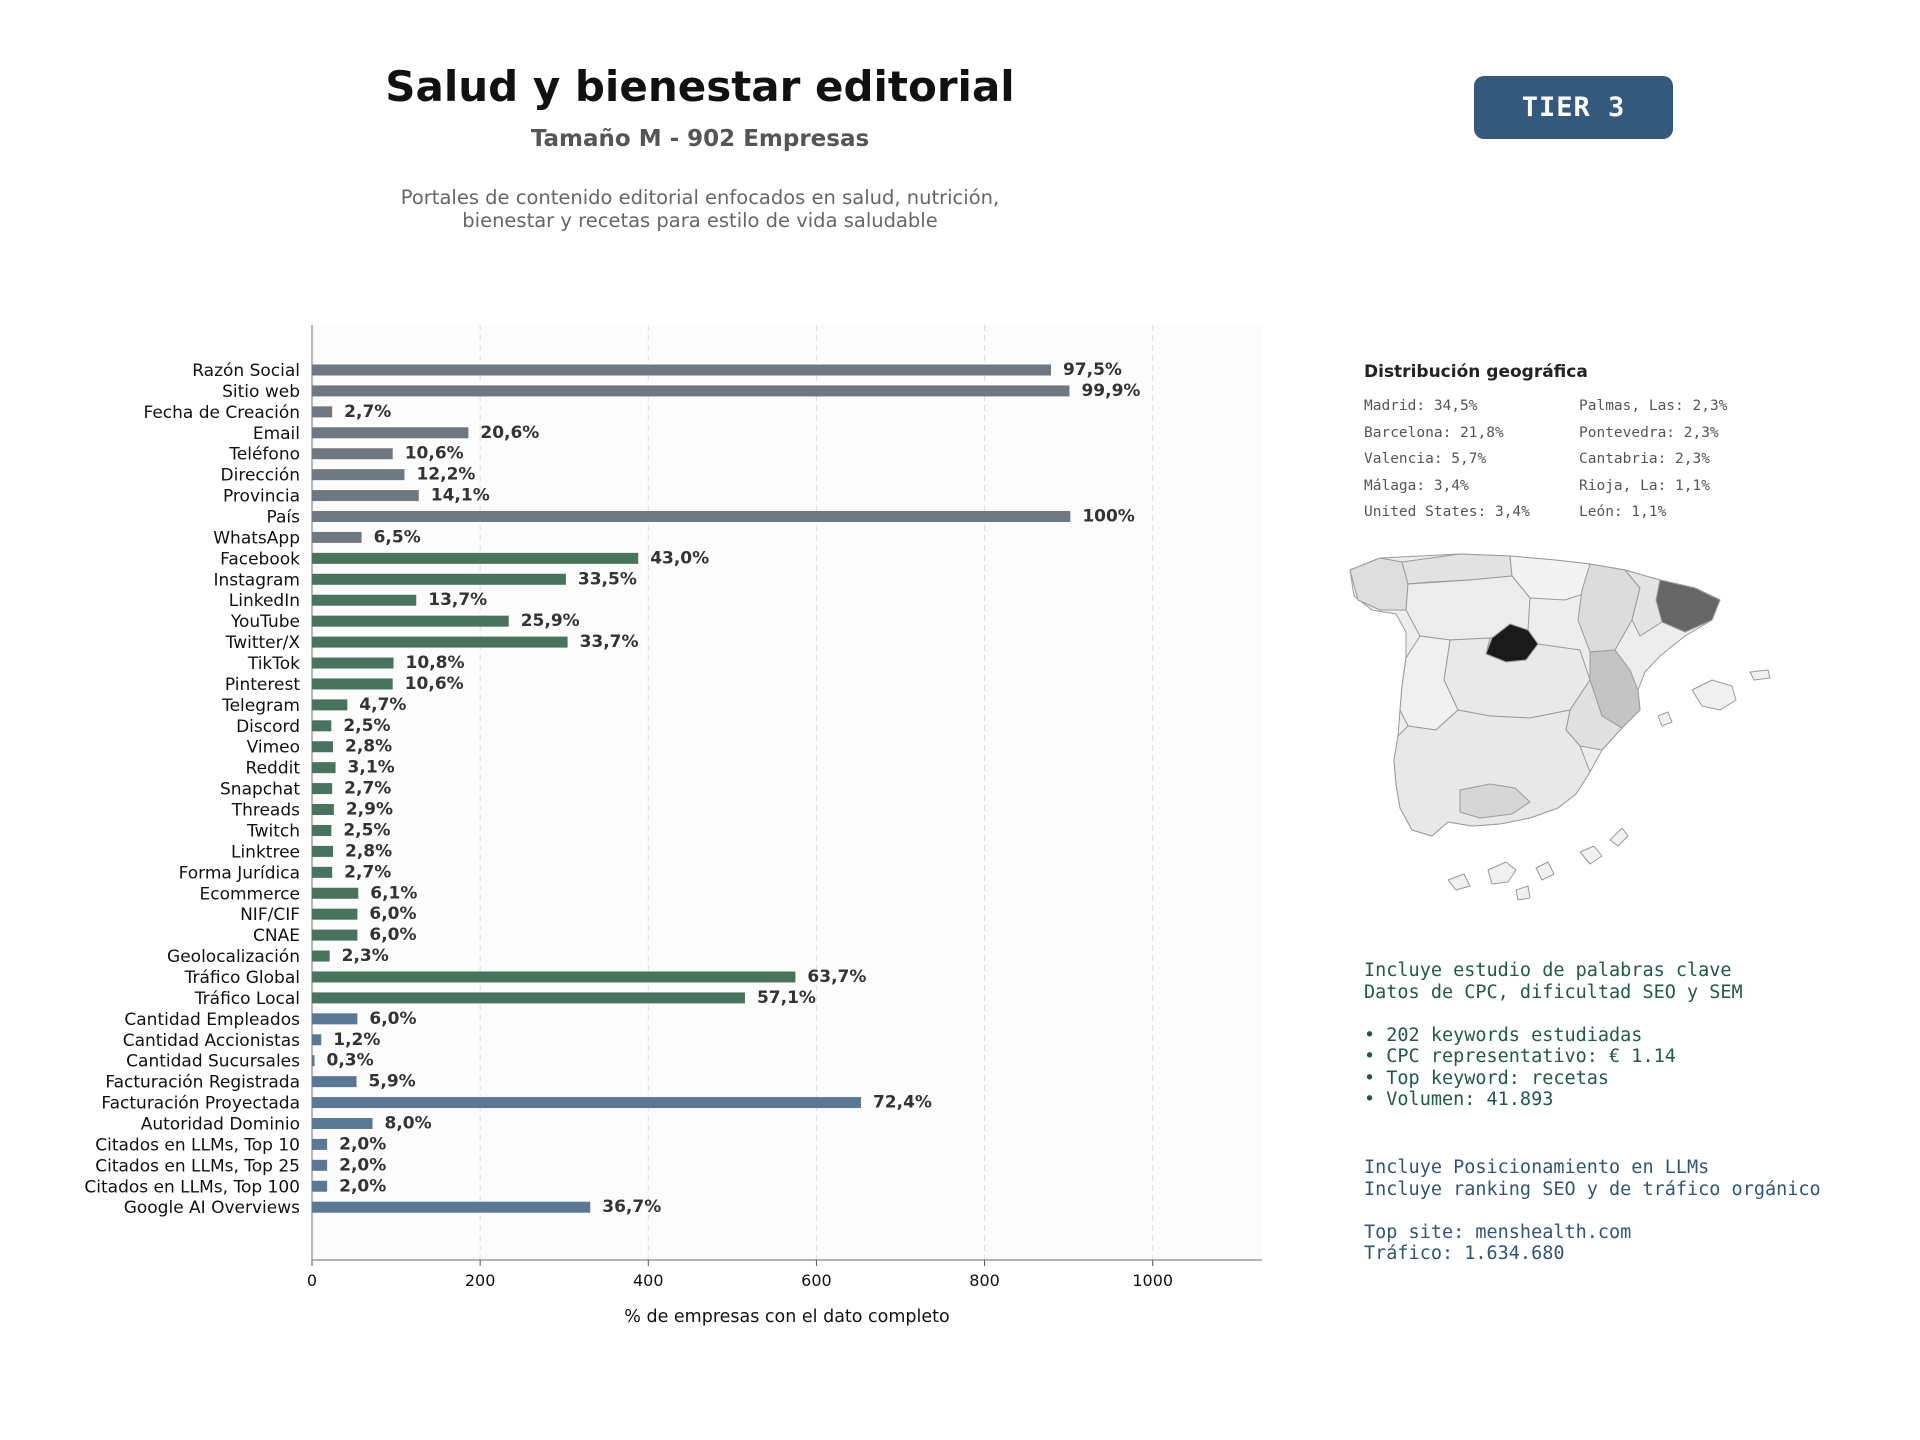 The height and width of the screenshot is (1440, 1920). Describe the element at coordinates (1434, 432) in the screenshot. I see `geo-item: Barcelona: 21,8%` at that location.